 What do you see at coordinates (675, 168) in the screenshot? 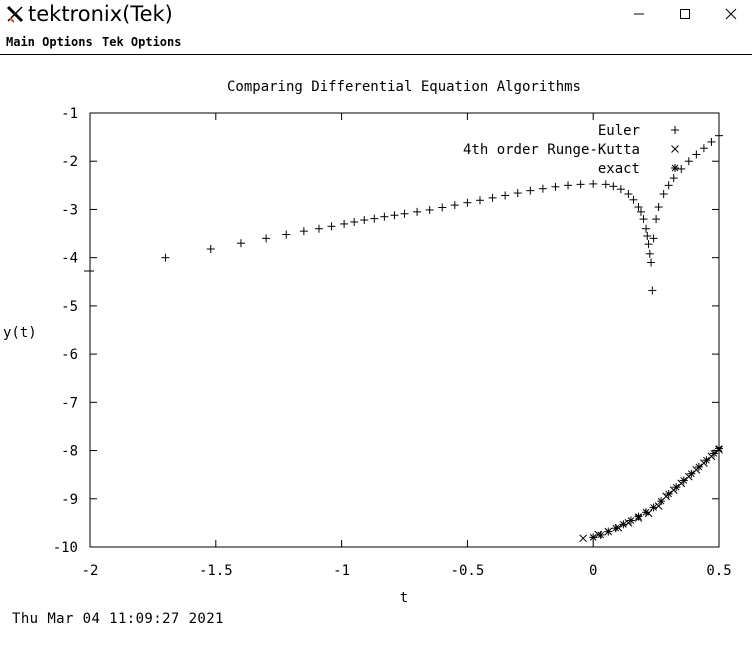
I see `legend-marker-star` at bounding box center [675, 168].